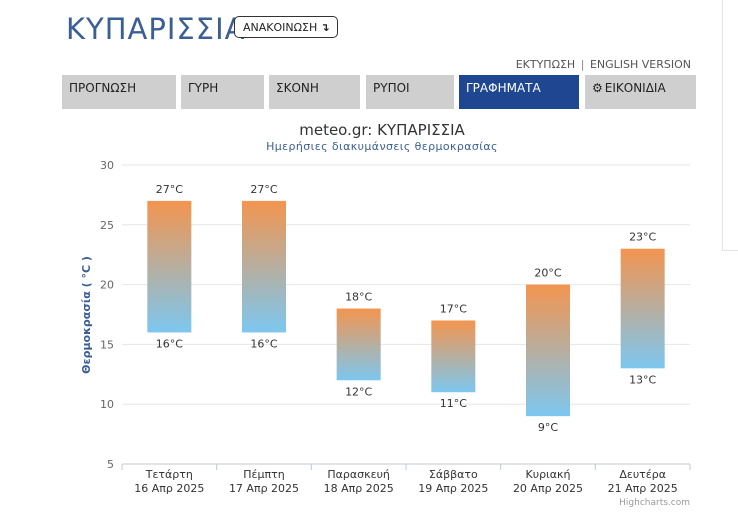 Image resolution: width=738 pixels, height=520 pixels. What do you see at coordinates (642, 379) in the screenshot?
I see `low-value-label: 13°C` at bounding box center [642, 379].